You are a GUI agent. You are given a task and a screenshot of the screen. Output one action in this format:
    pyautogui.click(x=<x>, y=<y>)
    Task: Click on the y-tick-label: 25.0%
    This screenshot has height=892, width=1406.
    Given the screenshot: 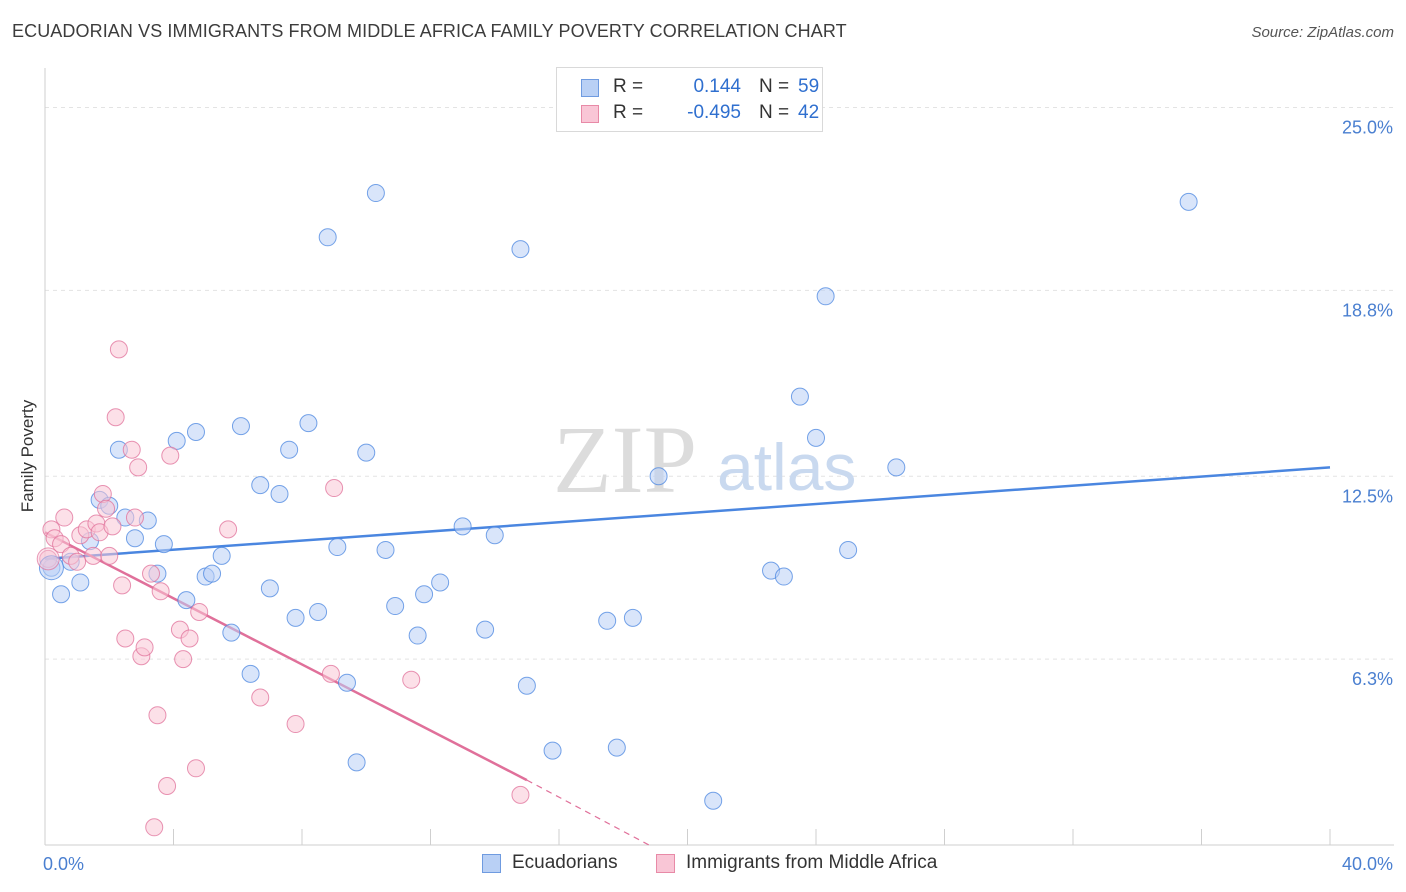 What is the action you would take?
    pyautogui.click(x=1367, y=128)
    